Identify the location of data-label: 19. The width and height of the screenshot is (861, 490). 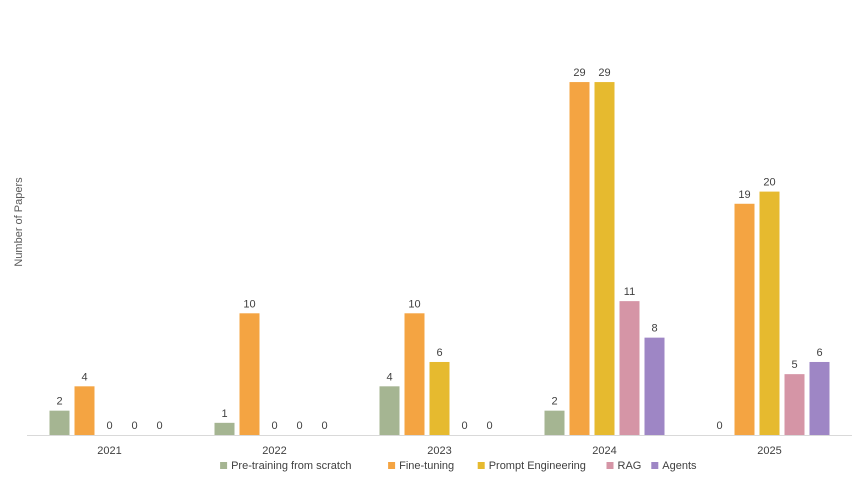
(744, 195).